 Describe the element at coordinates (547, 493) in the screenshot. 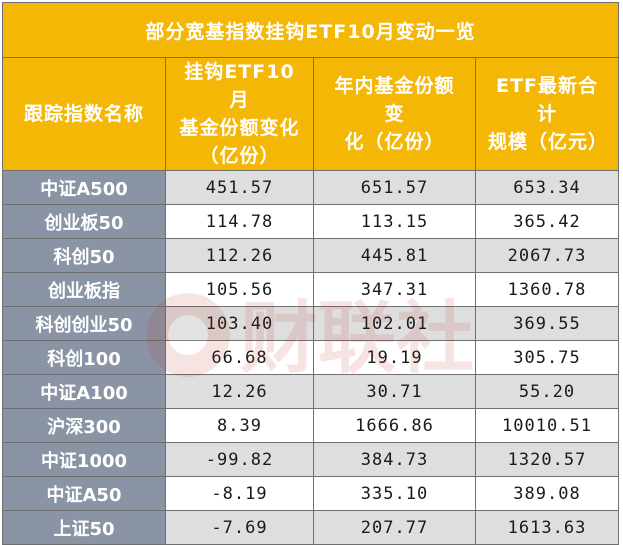

I see `etf-scale-cell: 389.08` at that location.